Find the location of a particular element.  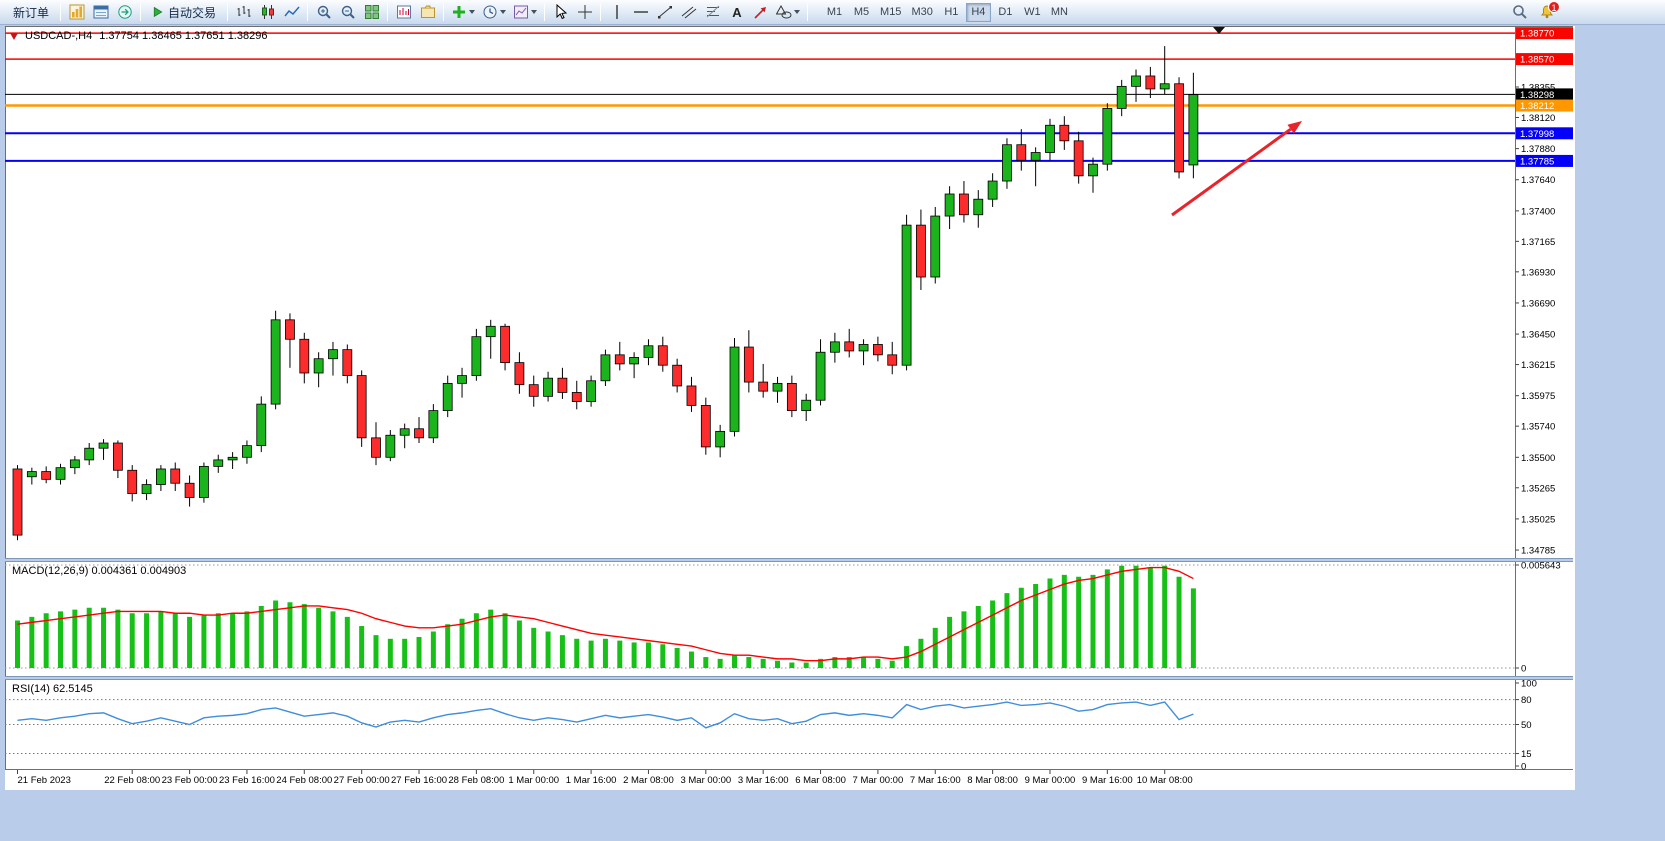

svg-text: 1.38212 is located at coordinates (1537, 106).